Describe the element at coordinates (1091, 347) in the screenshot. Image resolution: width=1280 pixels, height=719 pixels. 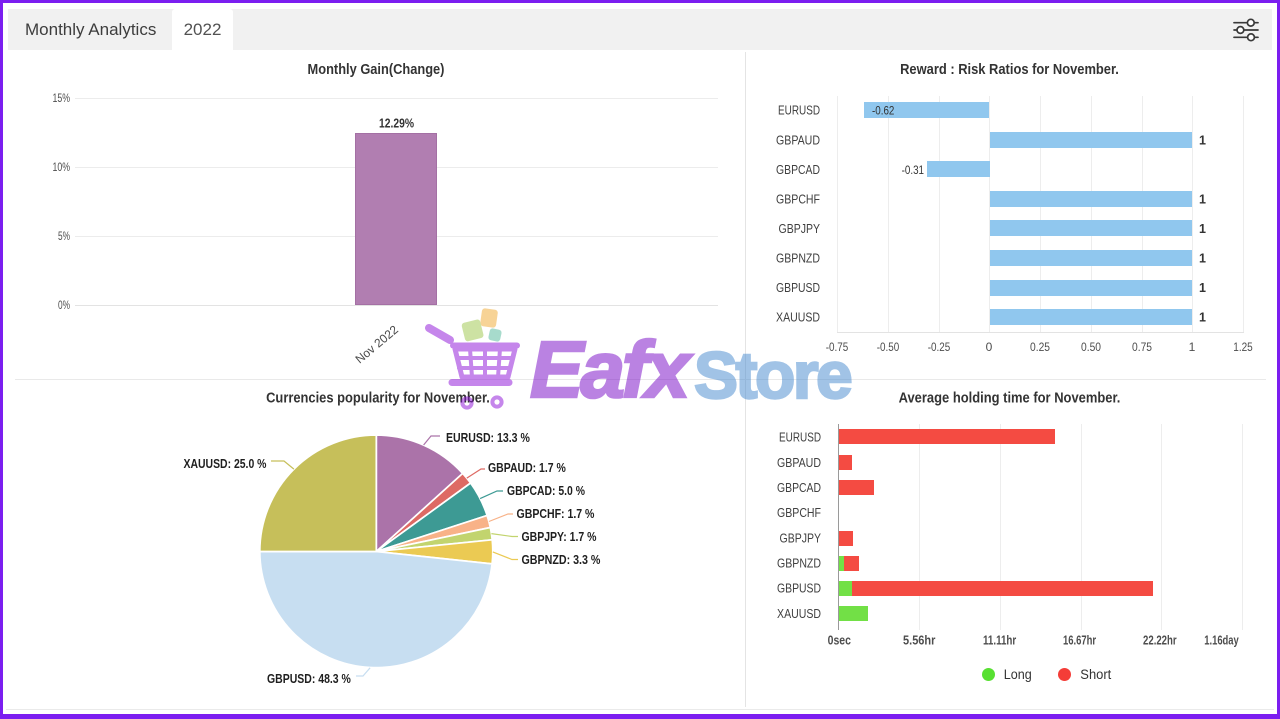
I see `svg-text: 0.50` at that location.